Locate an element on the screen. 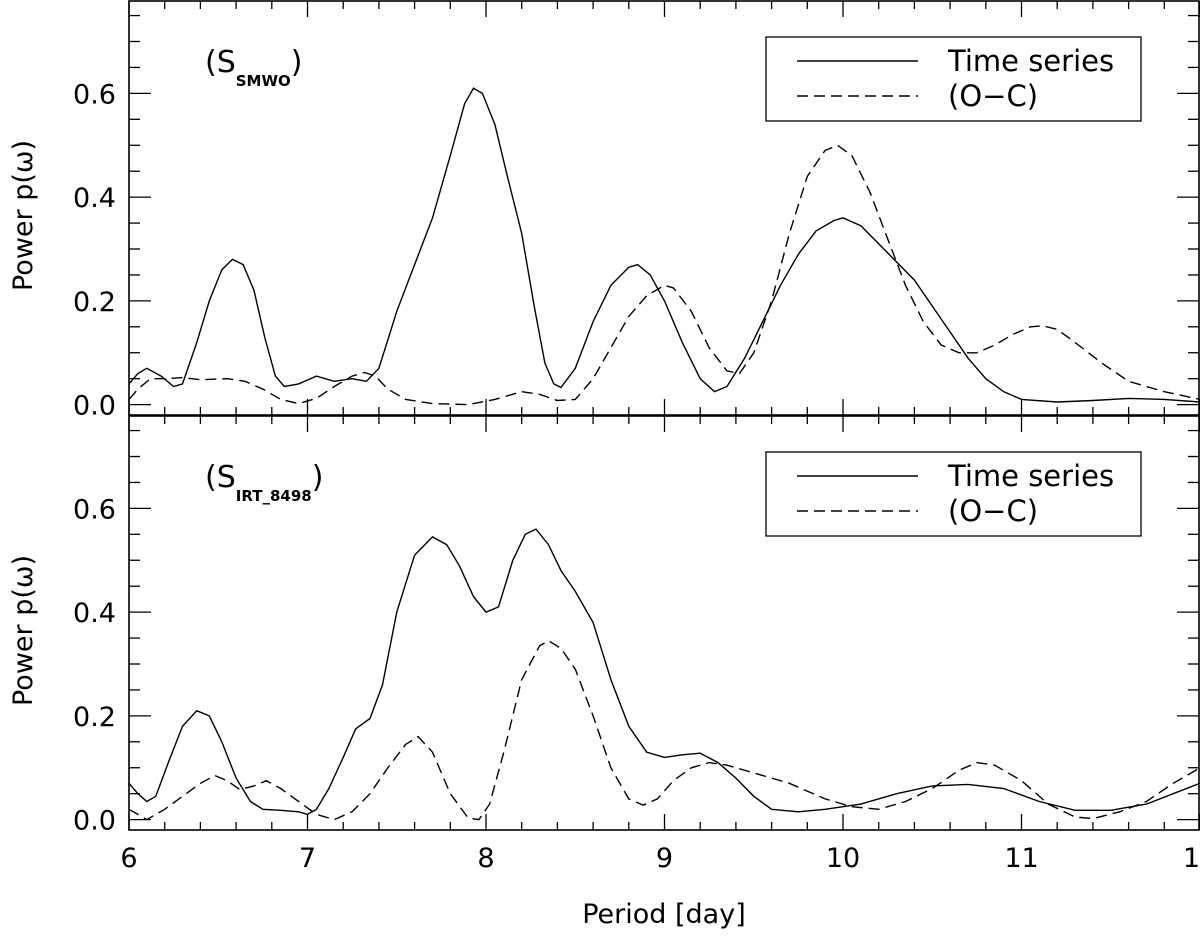 Image resolution: width=1200 pixels, height=937 pixels. x-tick-label: 7 is located at coordinates (307, 858).